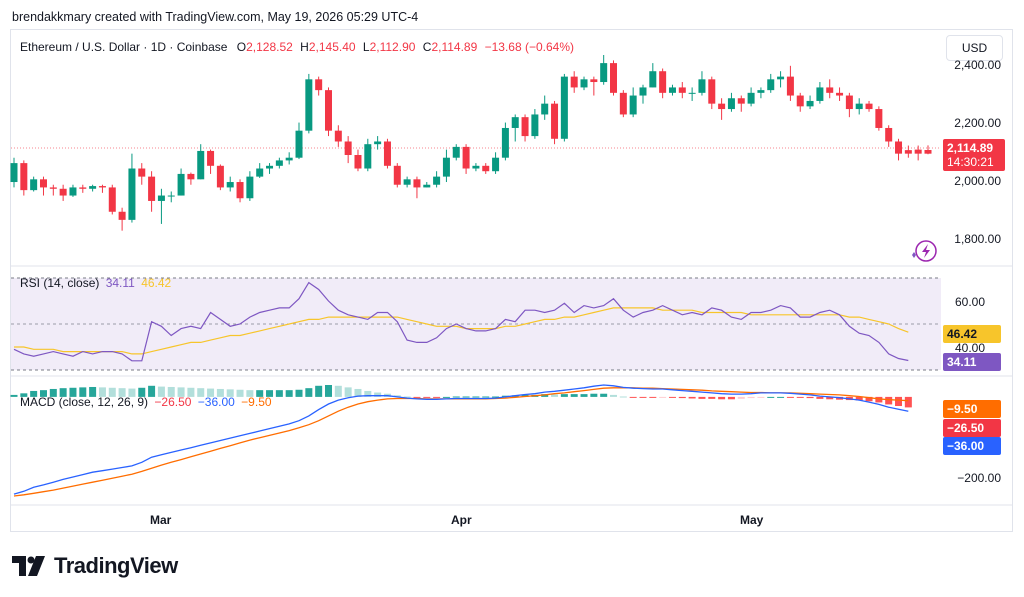 The height and width of the screenshot is (597, 1024). I want to click on price-tick-label: 2,400.00, so click(977, 65).